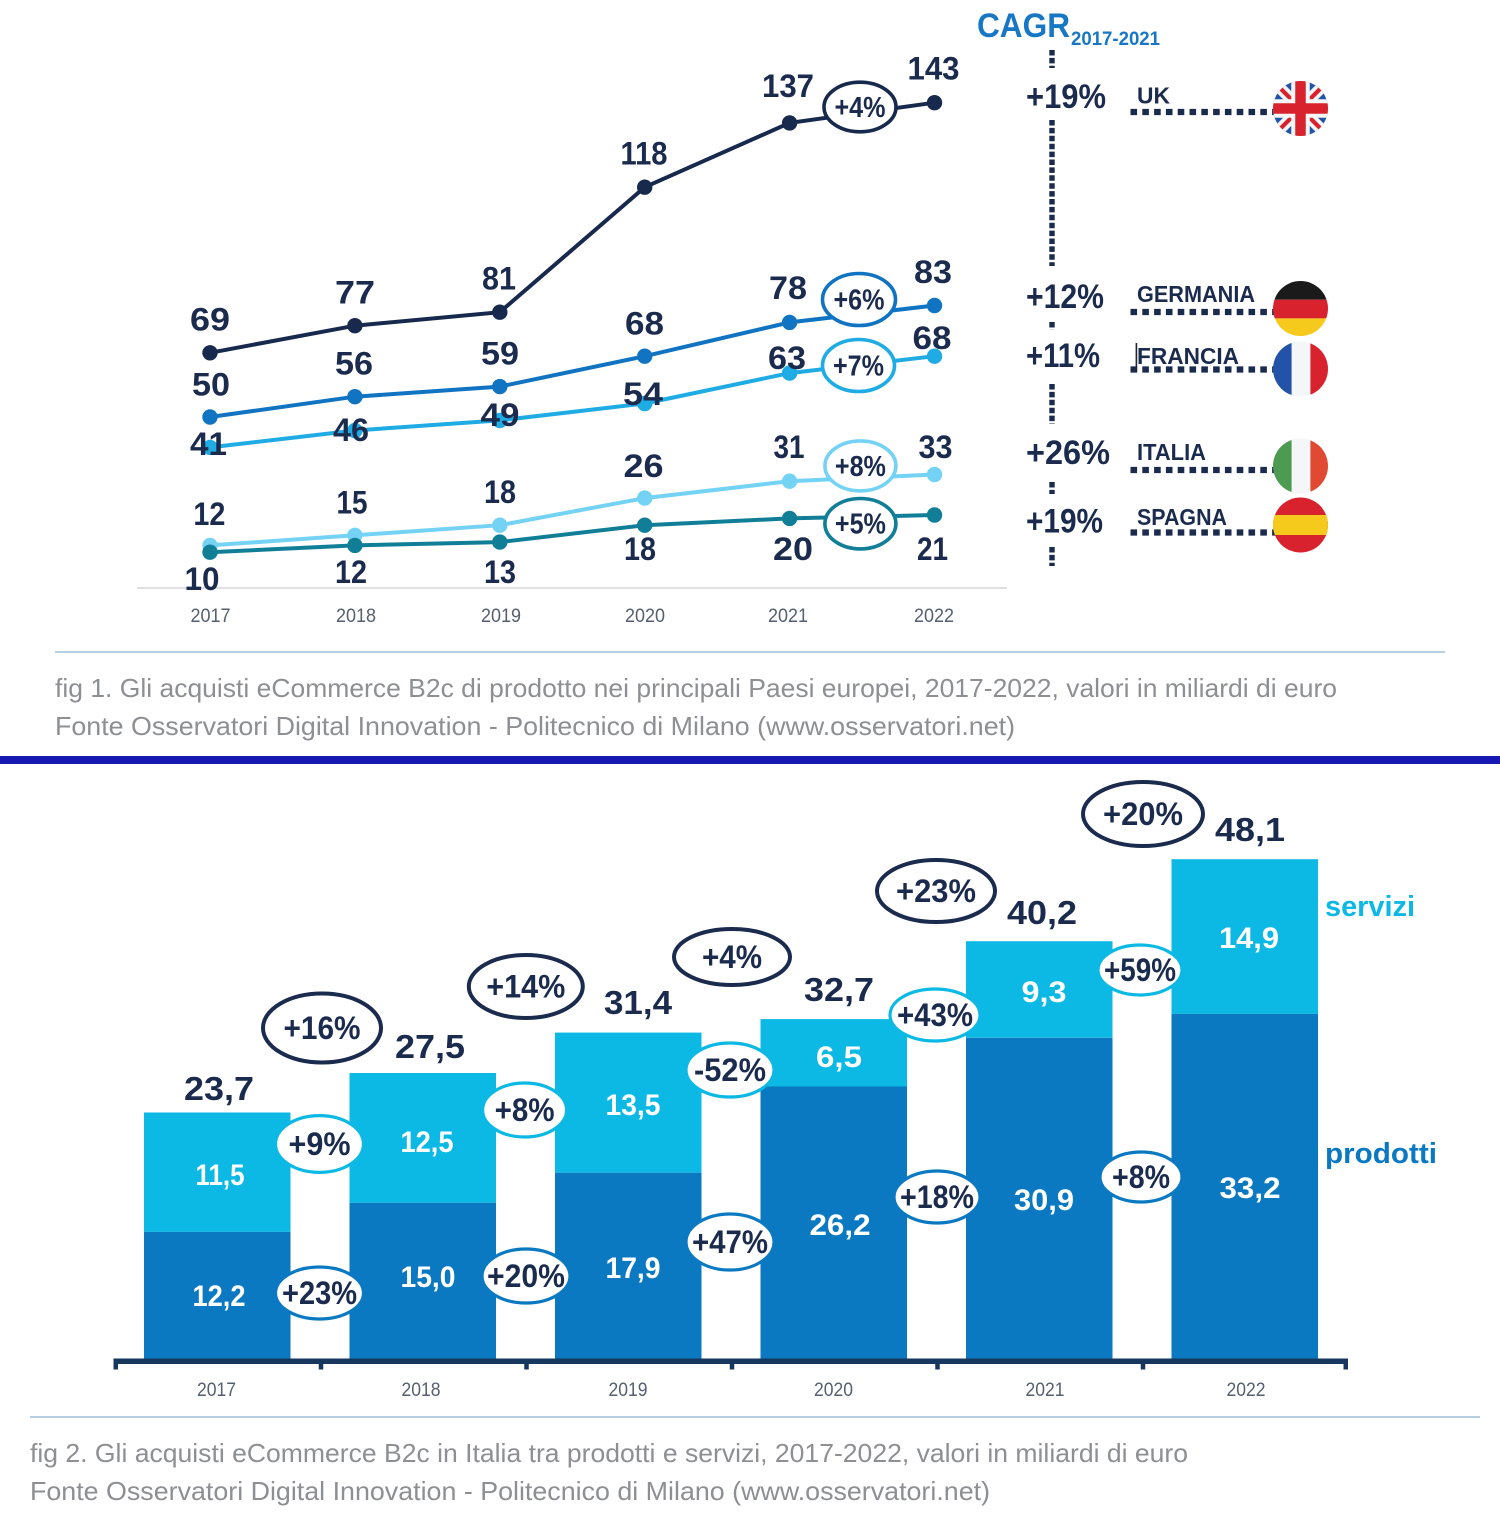  What do you see at coordinates (840, 1225) in the screenshot?
I see `svg-text: 26,2` at bounding box center [840, 1225].